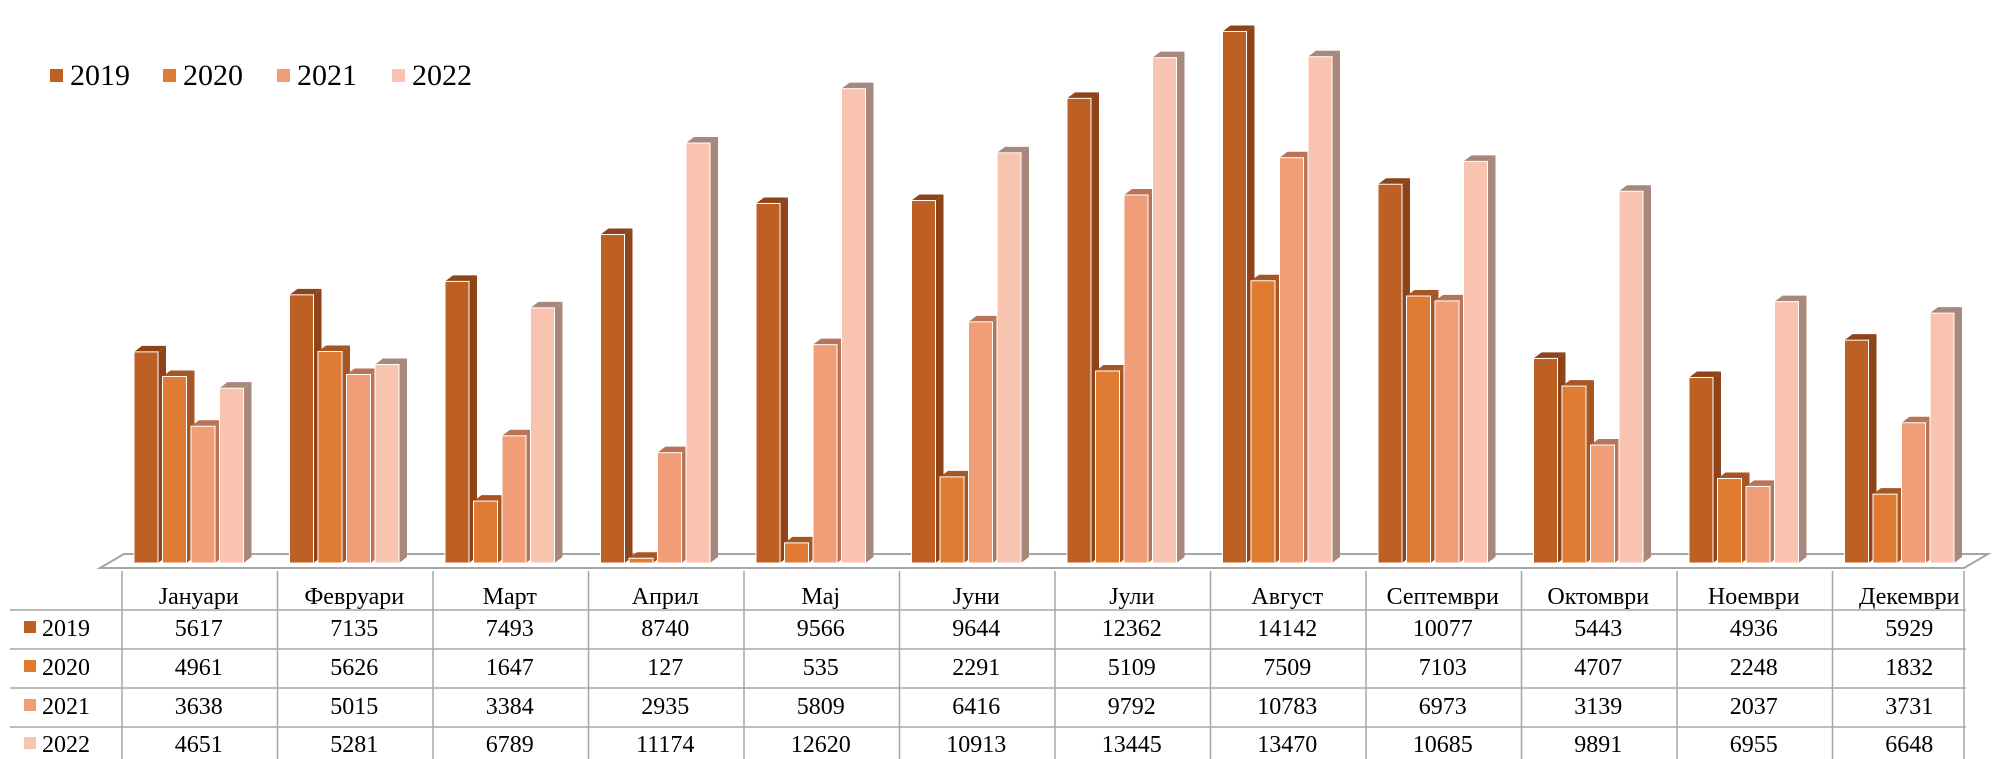 Image resolution: width=1995 pixels, height=759 pixels. I want to click on data-label: 2037, so click(1754, 707).